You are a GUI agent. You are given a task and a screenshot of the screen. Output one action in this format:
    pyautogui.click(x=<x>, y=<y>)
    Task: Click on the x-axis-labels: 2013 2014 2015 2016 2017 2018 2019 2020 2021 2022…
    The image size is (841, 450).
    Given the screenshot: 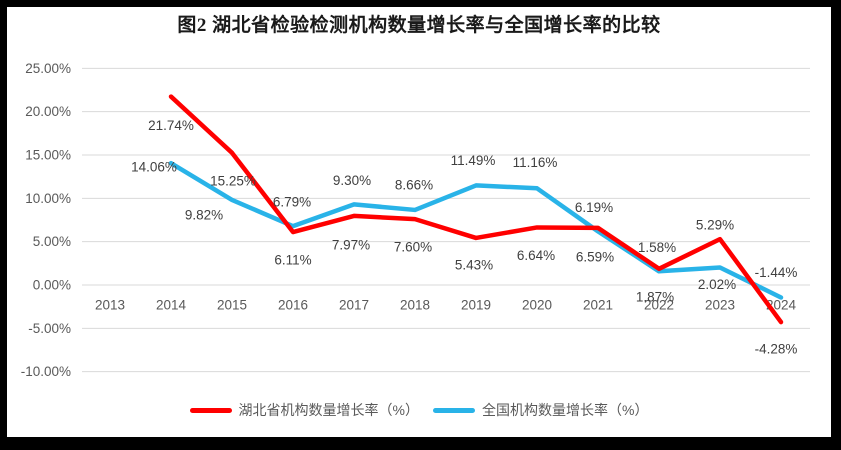 What is the action you would take?
    pyautogui.click(x=446, y=305)
    